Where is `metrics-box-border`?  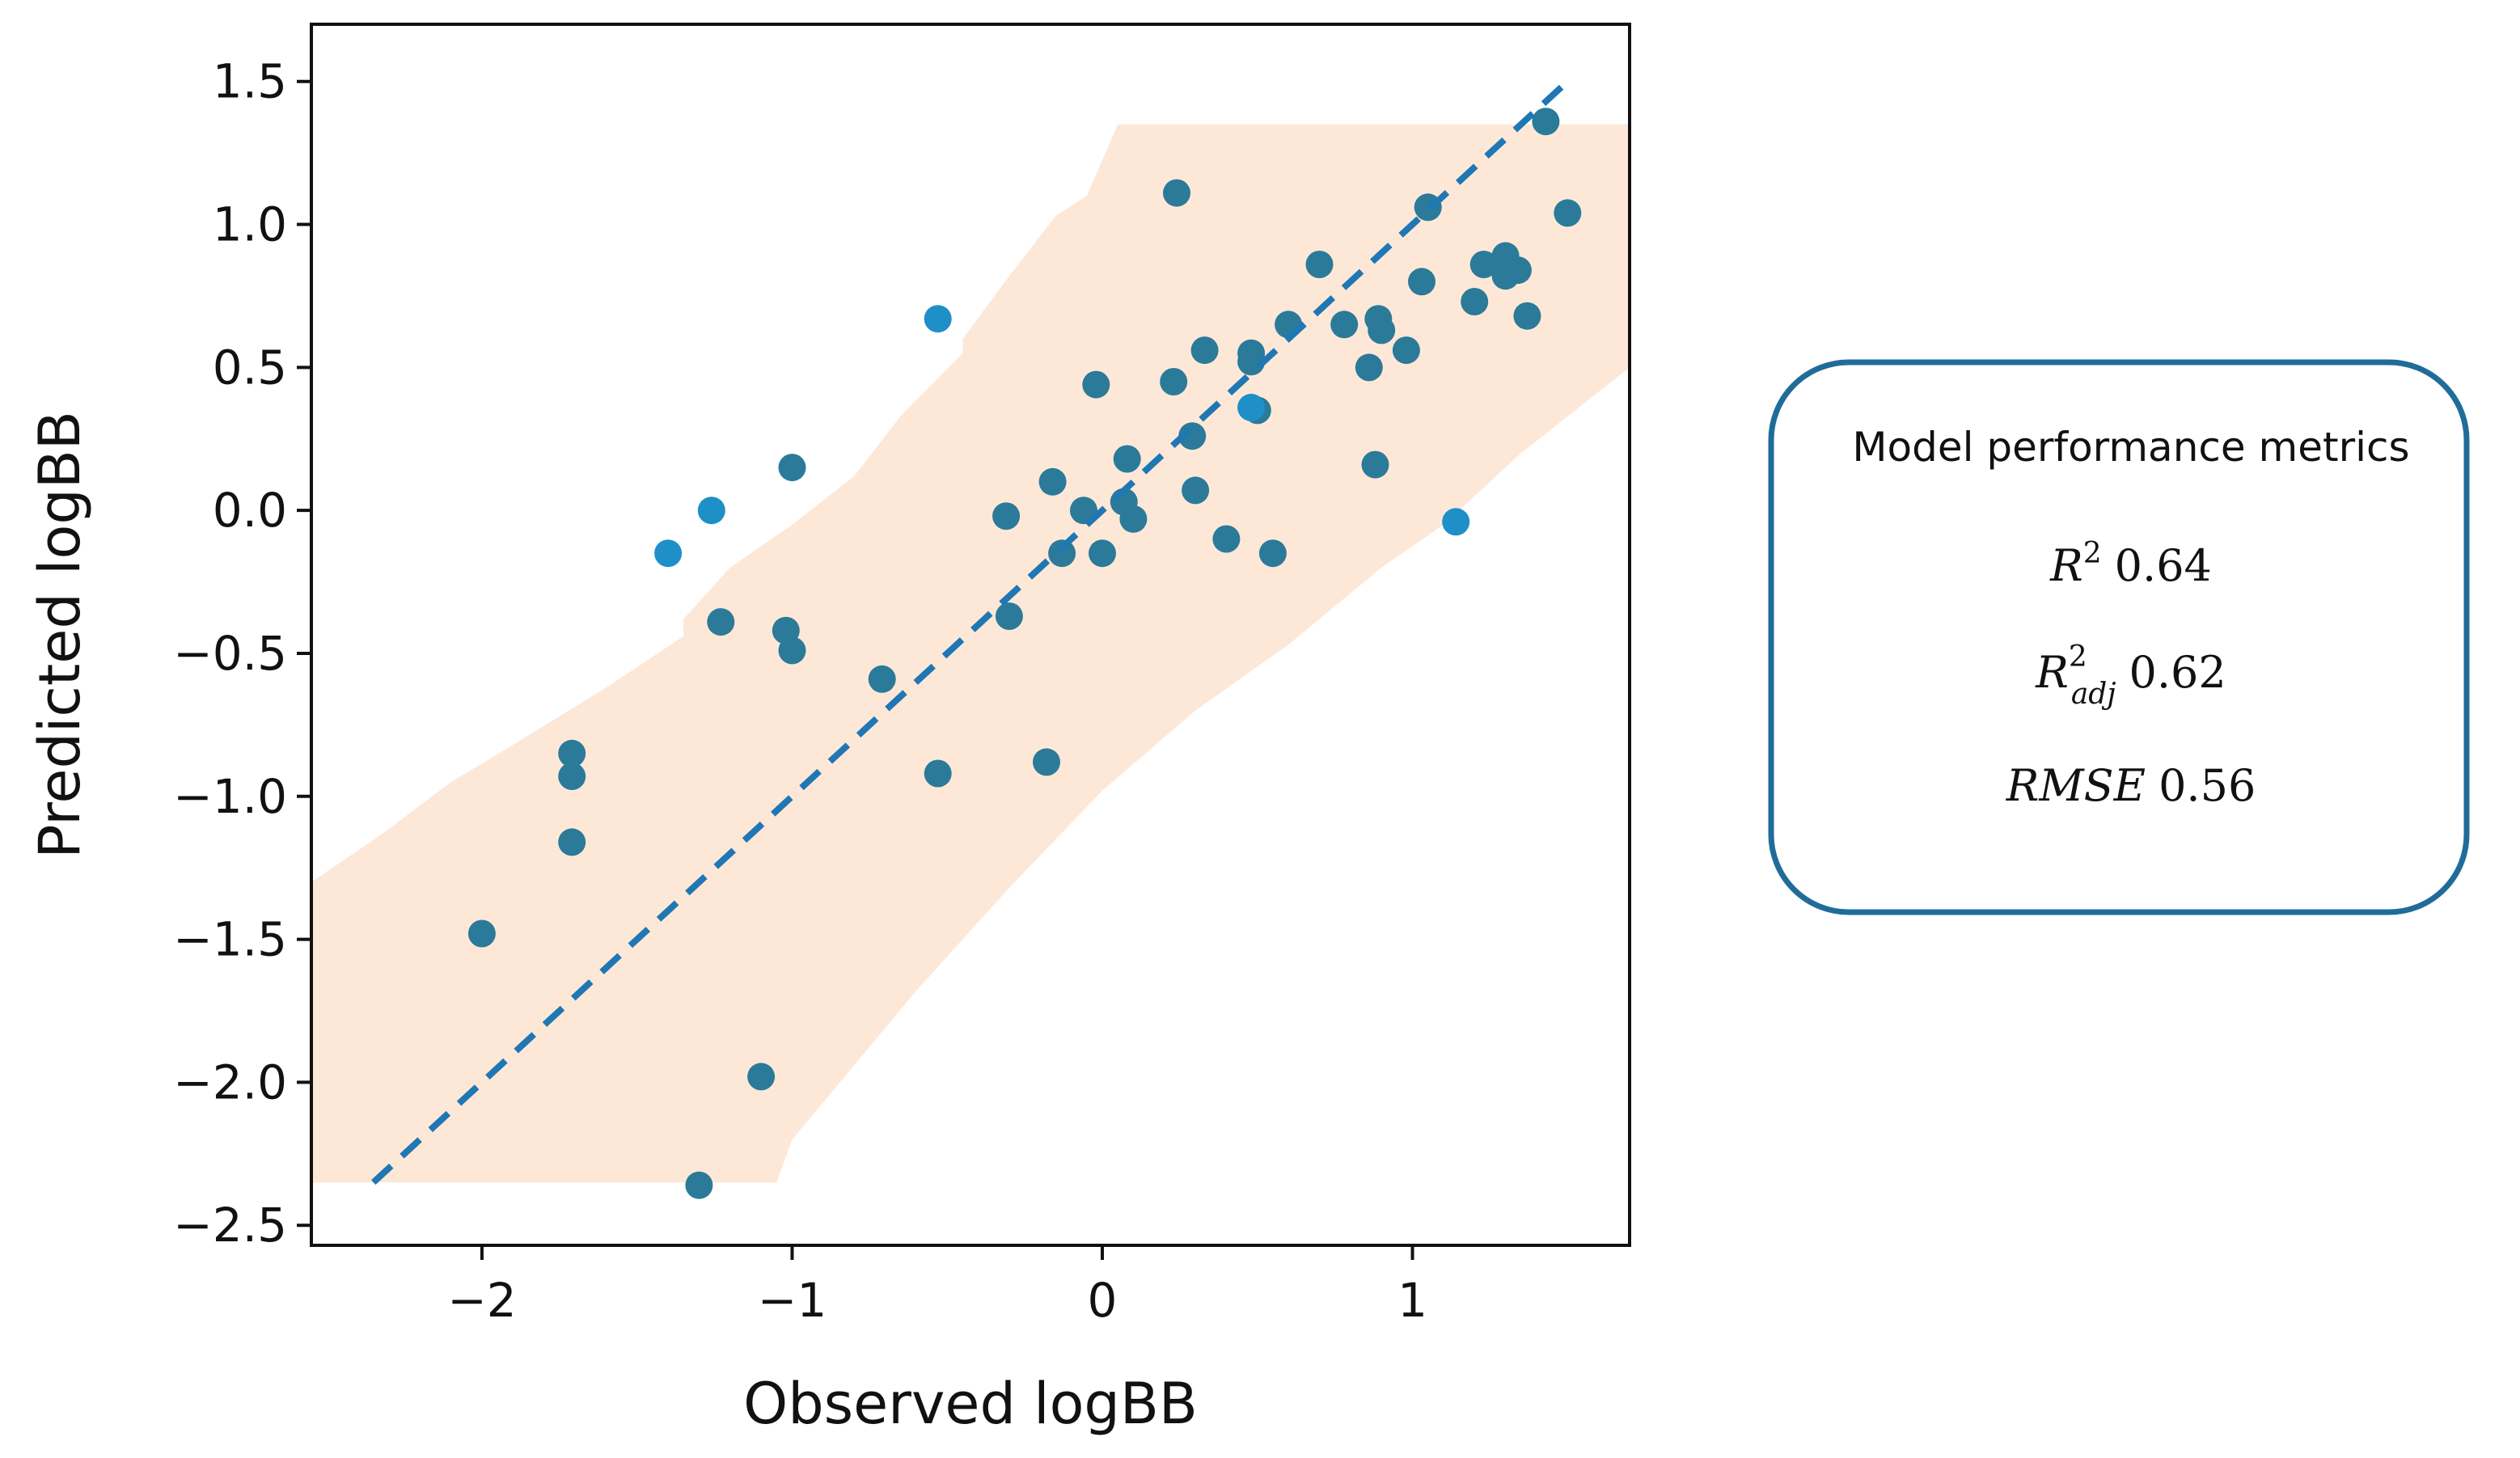 metrics-box-border is located at coordinates (2119, 637).